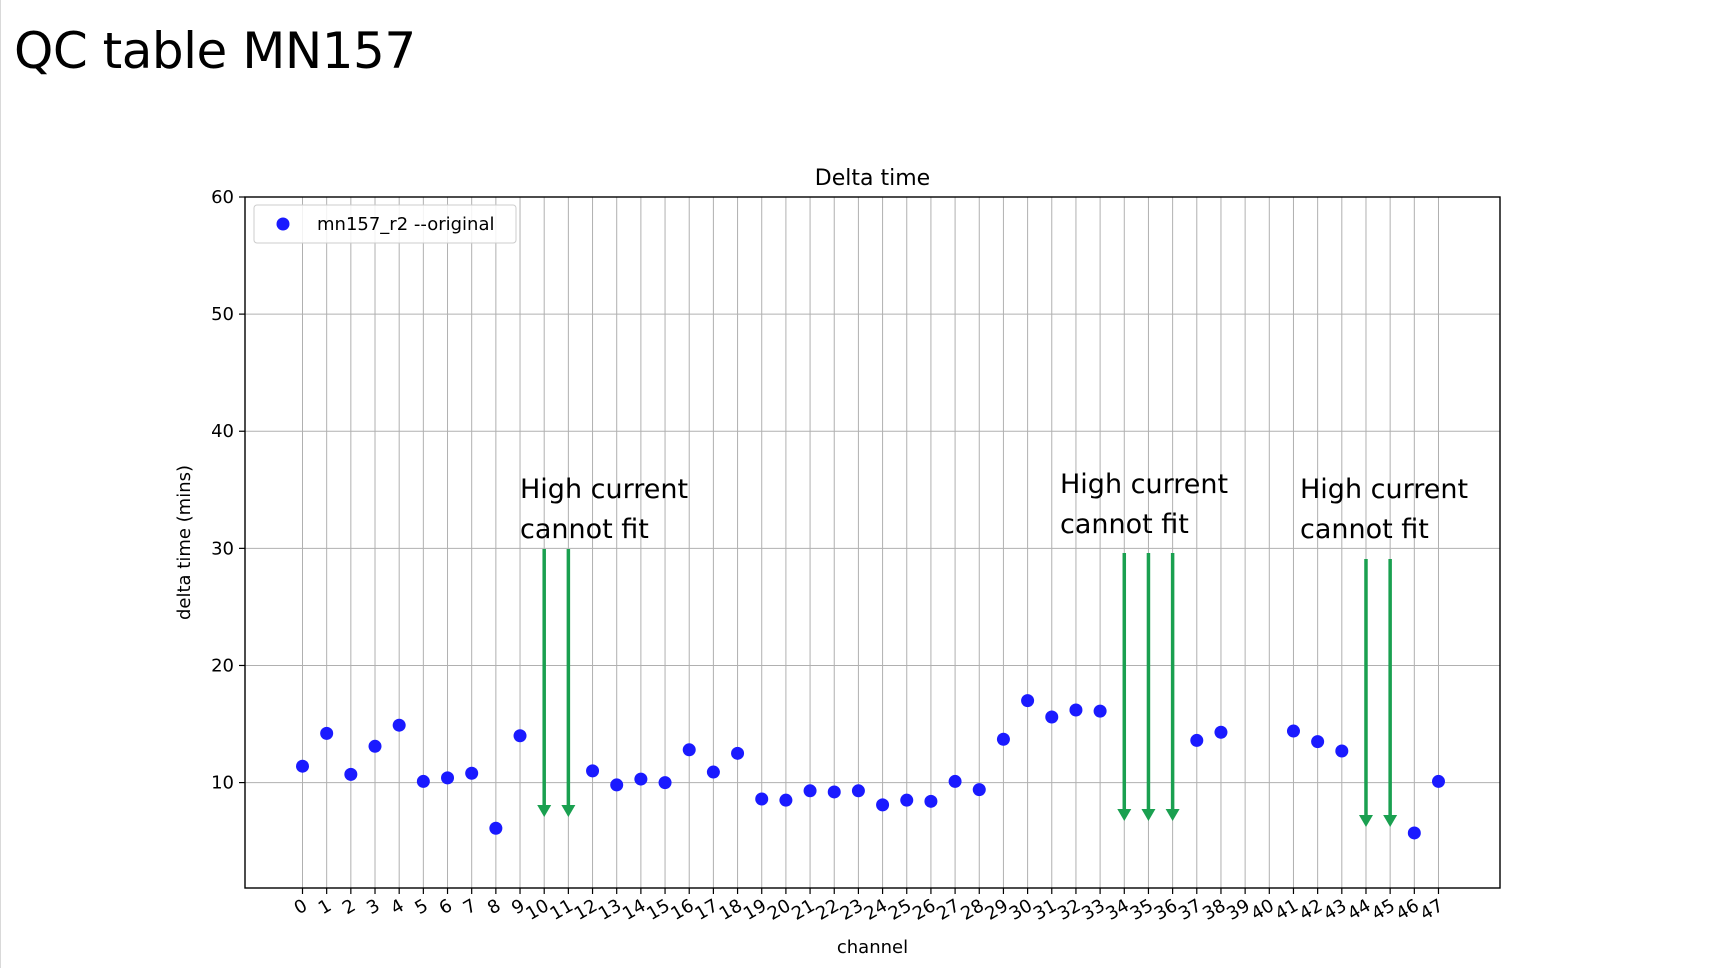 The width and height of the screenshot is (1728, 968). Describe the element at coordinates (1432, 910) in the screenshot. I see `x-tick-label: 47` at that location.